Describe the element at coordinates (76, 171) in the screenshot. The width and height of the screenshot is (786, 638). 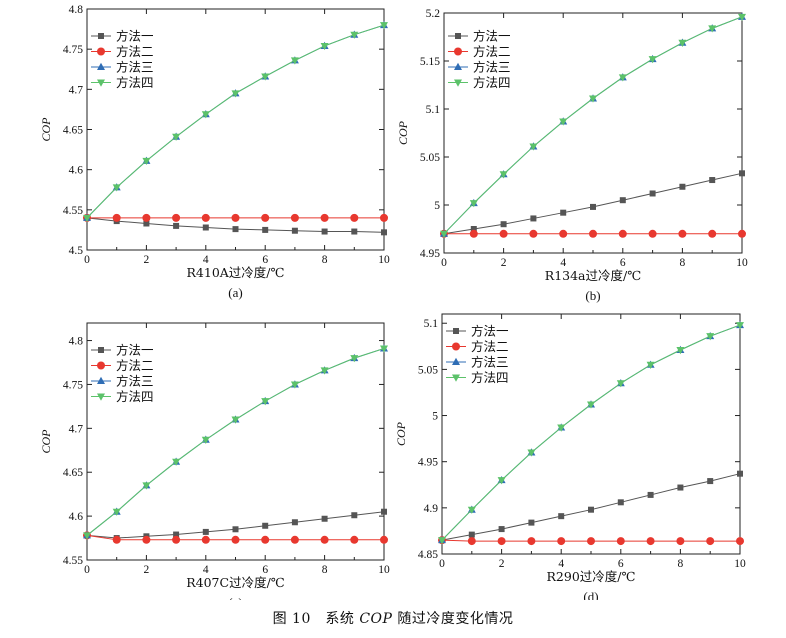
I see `y-tick-label: 4.6` at that location.